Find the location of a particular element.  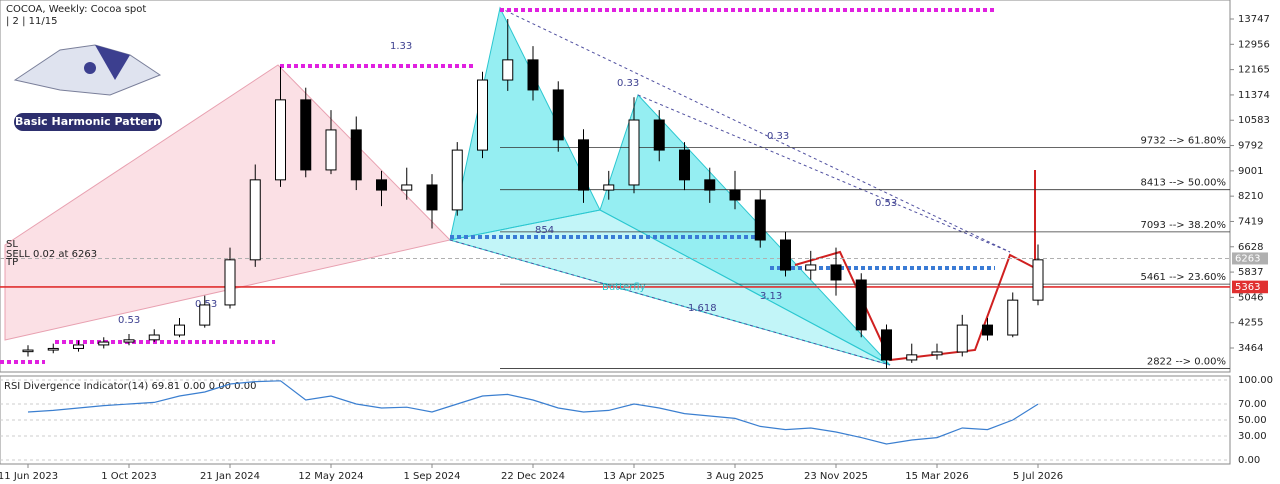

x-tick-label: 23 Nov 2025 is located at coordinates (836, 476).